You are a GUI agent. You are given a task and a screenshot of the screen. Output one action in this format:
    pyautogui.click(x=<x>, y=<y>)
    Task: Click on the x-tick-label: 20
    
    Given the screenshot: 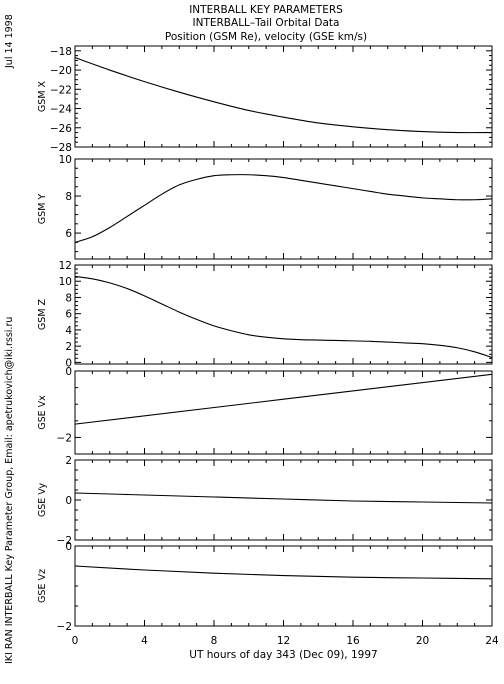 What is the action you would take?
    pyautogui.click(x=422, y=641)
    